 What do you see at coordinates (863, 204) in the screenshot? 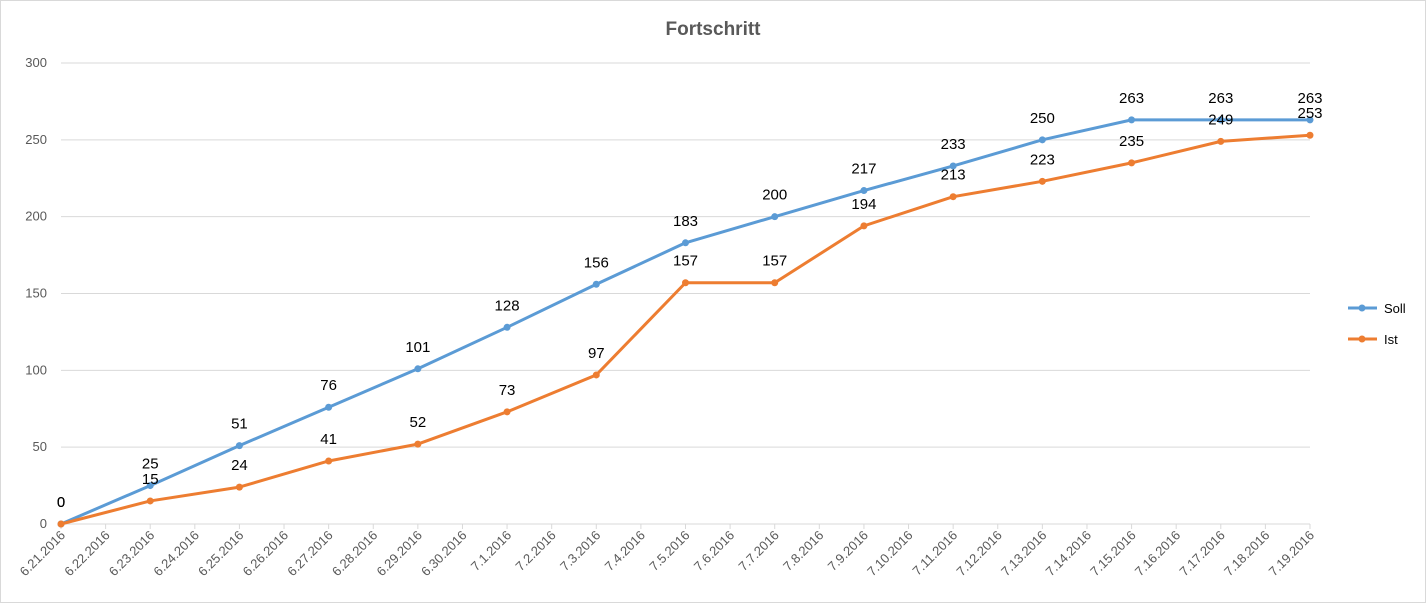
I see `data-label-ist: 194` at bounding box center [863, 204].